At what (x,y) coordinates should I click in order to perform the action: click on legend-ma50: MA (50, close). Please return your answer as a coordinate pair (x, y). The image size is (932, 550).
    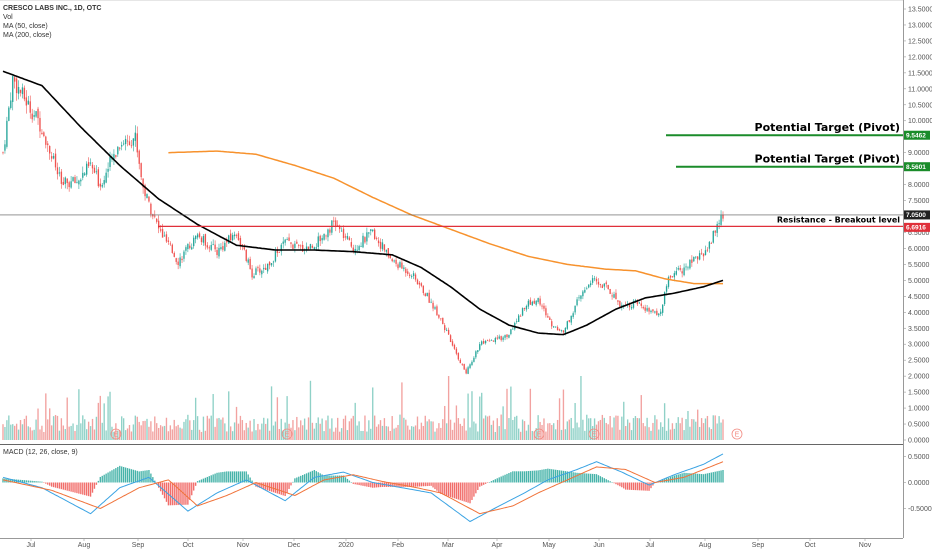
    Looking at the image, I should click on (25, 26).